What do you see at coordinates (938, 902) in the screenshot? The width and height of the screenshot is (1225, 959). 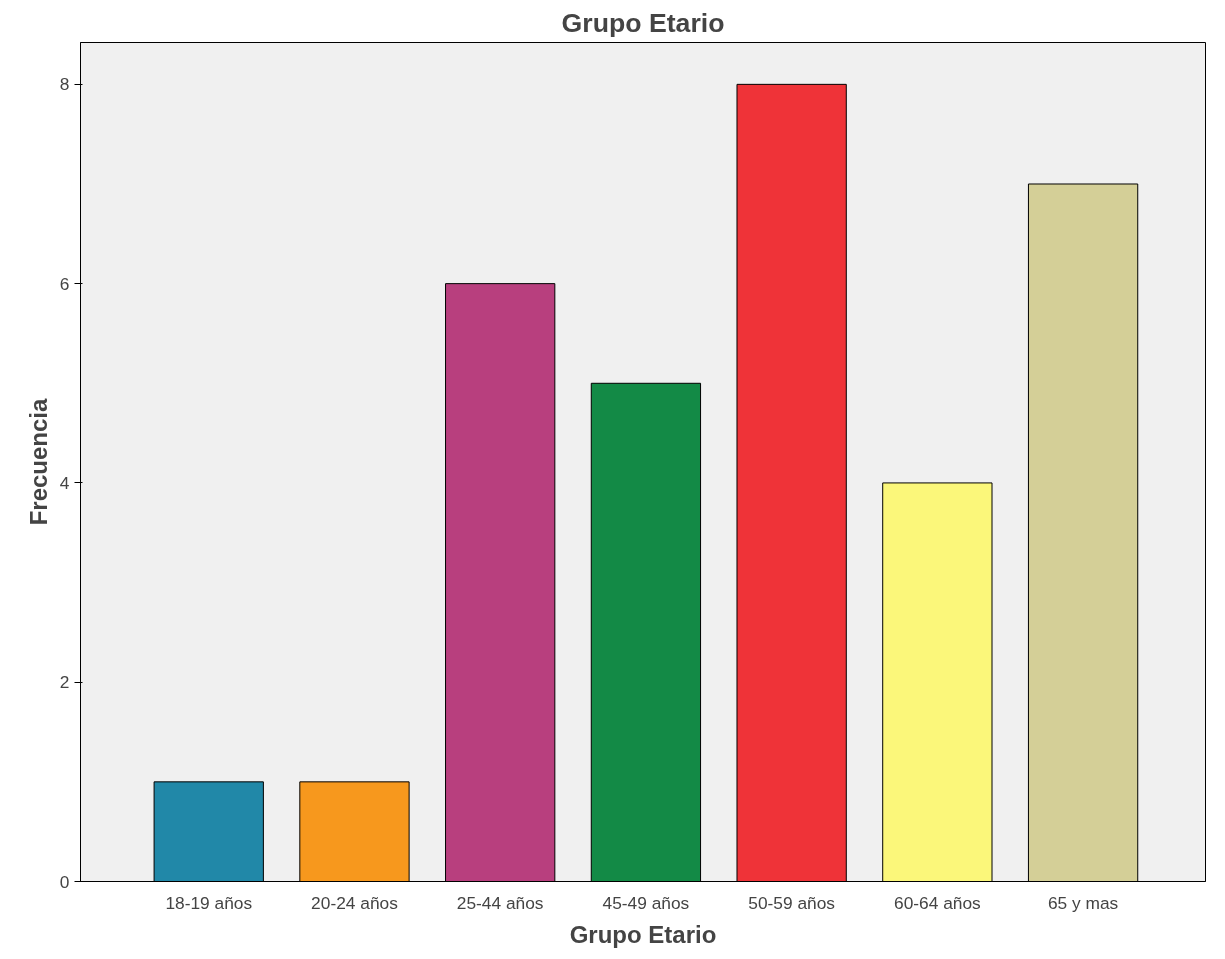 I see `x-tick-label: 60-64 años` at bounding box center [938, 902].